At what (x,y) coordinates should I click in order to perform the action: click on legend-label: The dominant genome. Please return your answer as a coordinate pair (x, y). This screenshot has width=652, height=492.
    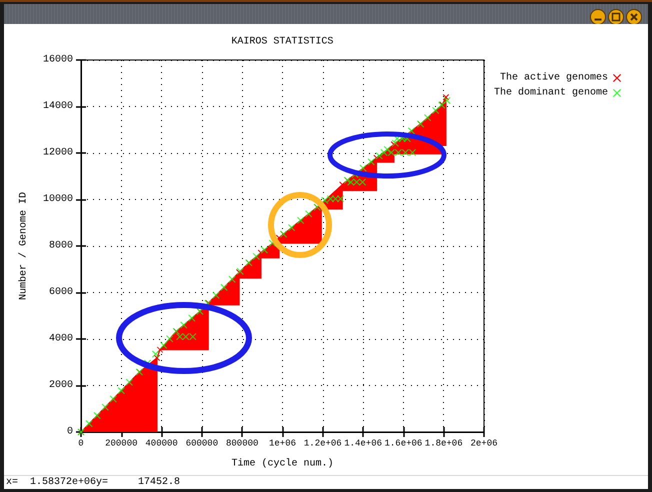
    Looking at the image, I should click on (551, 92).